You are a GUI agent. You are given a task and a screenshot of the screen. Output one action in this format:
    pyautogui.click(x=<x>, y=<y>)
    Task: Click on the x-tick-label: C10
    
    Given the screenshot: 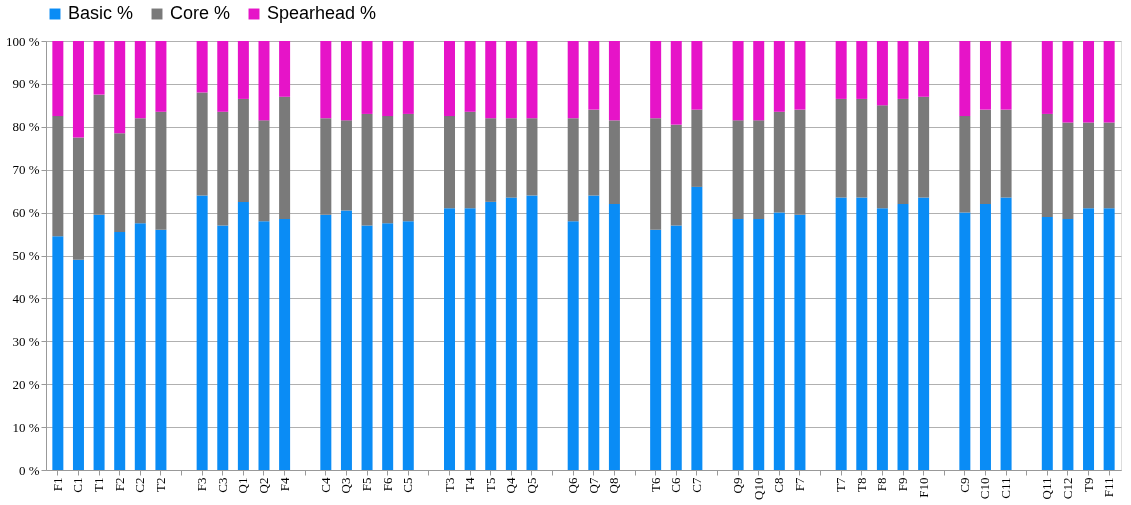 What is the action you would take?
    pyautogui.click(x=985, y=488)
    